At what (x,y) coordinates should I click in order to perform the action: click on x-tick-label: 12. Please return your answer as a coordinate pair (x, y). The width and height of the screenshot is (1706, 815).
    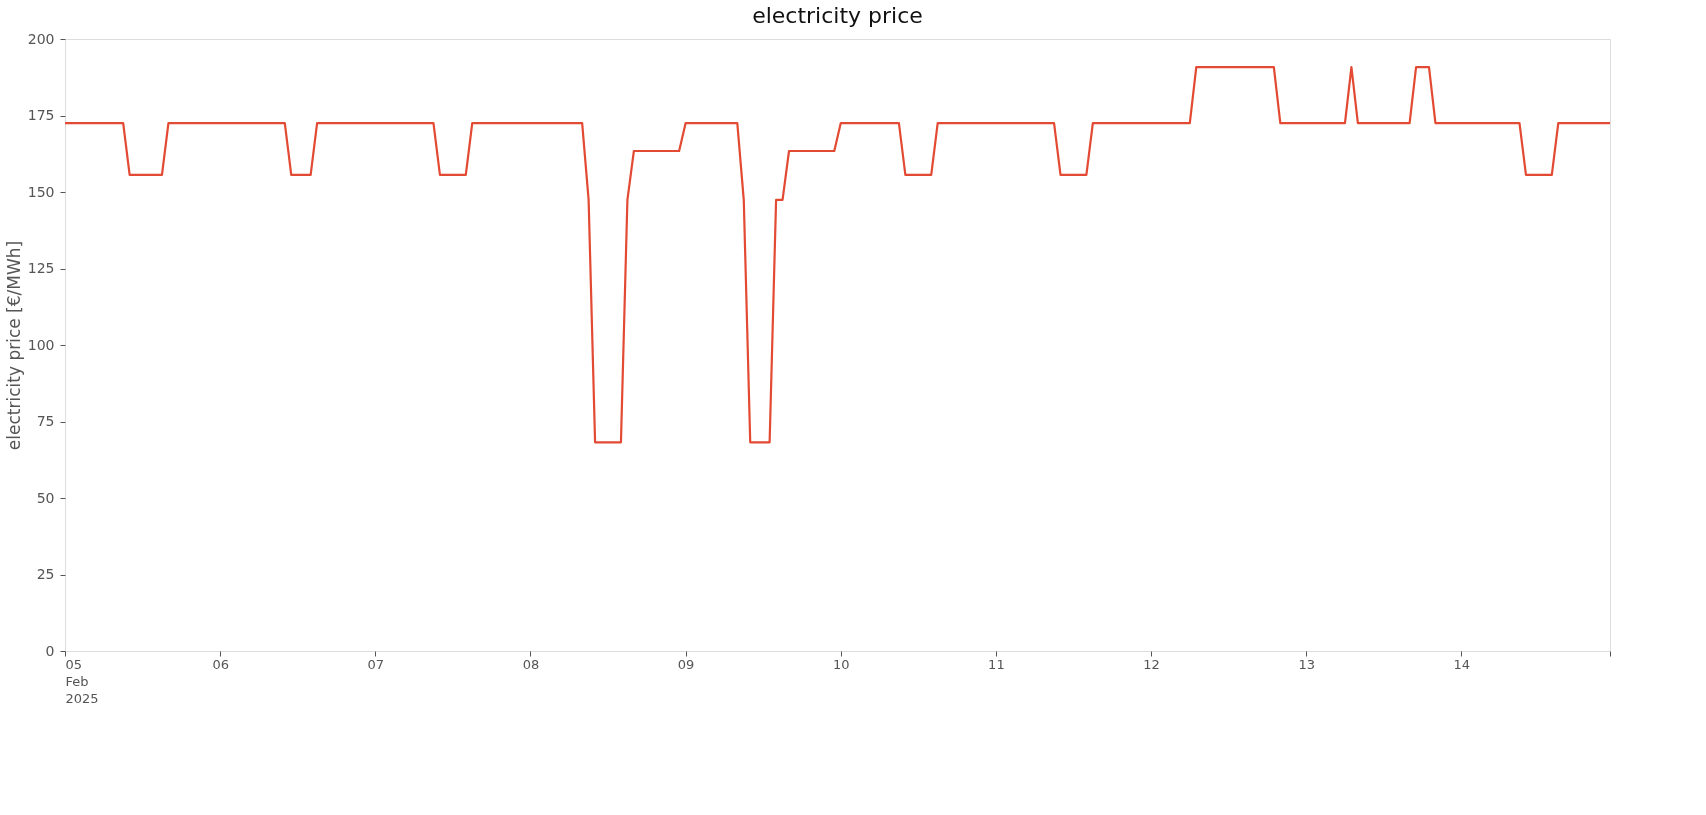
    Looking at the image, I should click on (1151, 664).